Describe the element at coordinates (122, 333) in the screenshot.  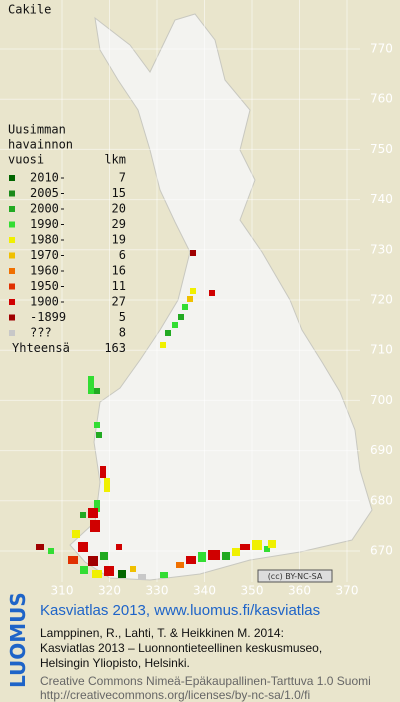
I see `legend-count: 8` at that location.